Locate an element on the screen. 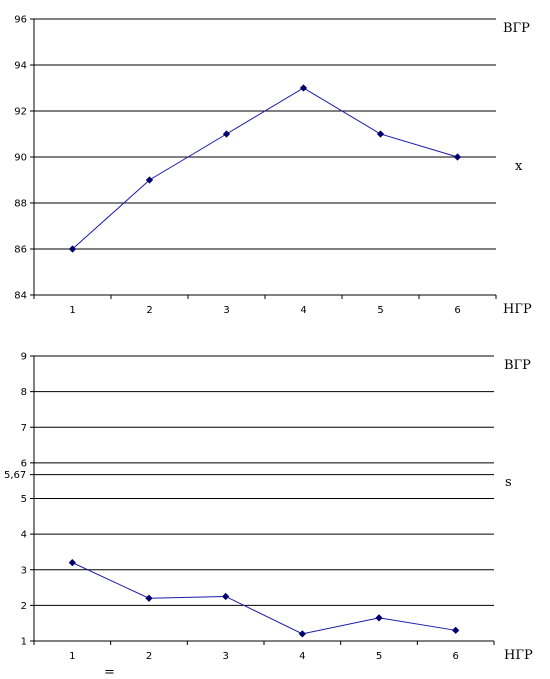  y-tick-label: 5 is located at coordinates (24, 499).